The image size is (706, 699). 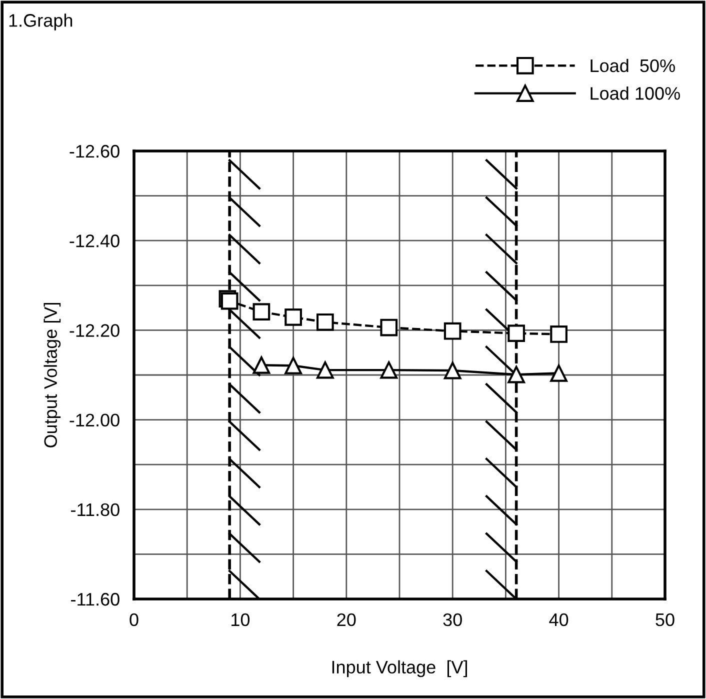 I want to click on y-tick-label: -12.40, so click(x=95, y=241).